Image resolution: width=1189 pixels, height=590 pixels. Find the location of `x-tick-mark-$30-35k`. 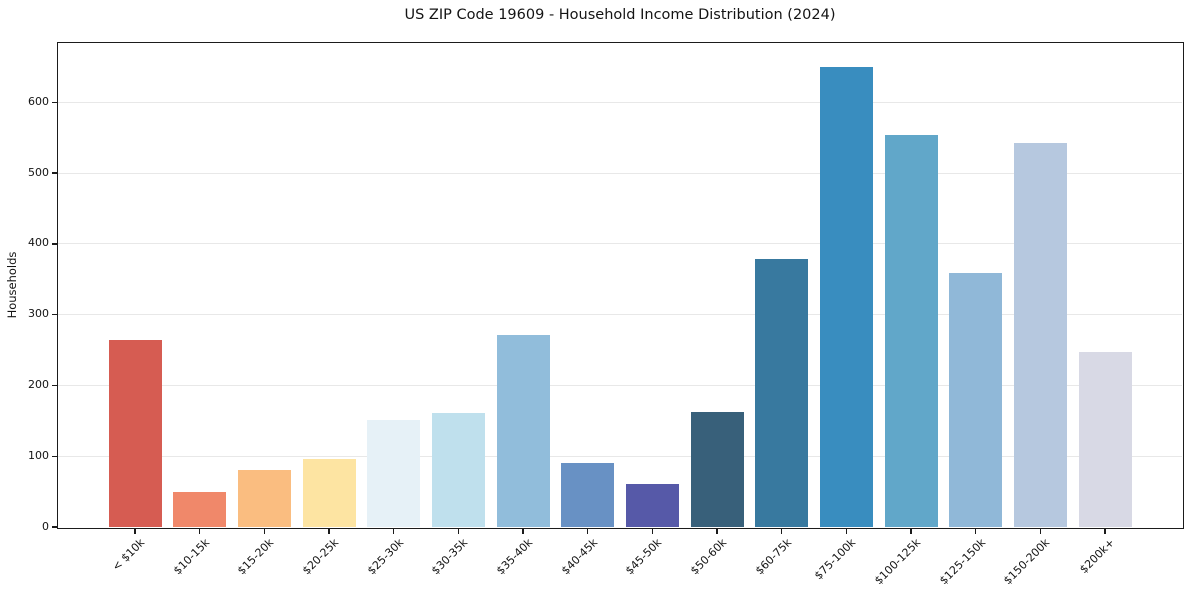

x-tick-mark-$30-35k is located at coordinates (458, 531).